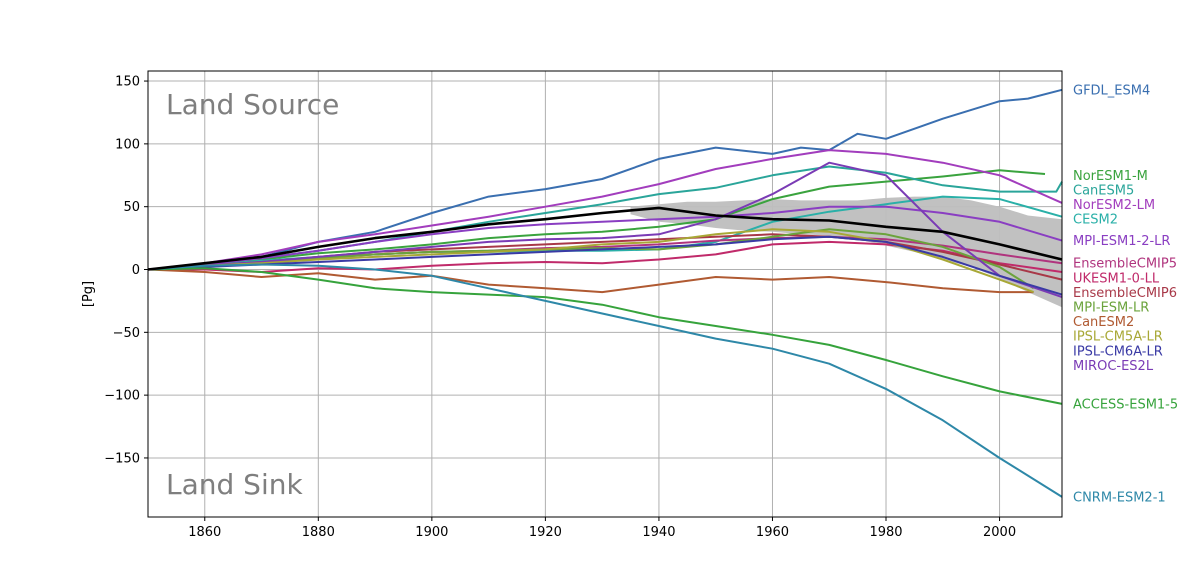 This screenshot has width=1180, height=580. I want to click on line-ipsl-cm6a-lr, so click(605, 265).